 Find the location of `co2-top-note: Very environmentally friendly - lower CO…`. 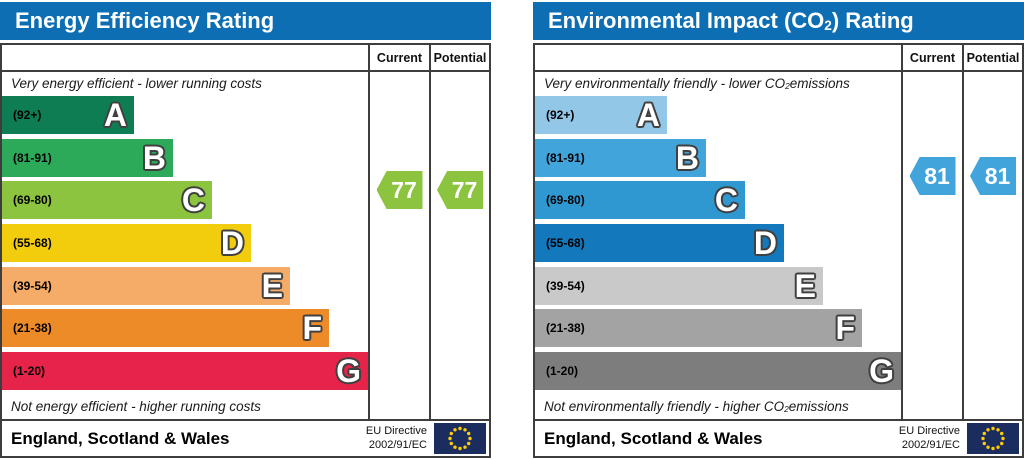

co2-top-note: Very environmentally friendly - lower CO… is located at coordinates (718, 83).